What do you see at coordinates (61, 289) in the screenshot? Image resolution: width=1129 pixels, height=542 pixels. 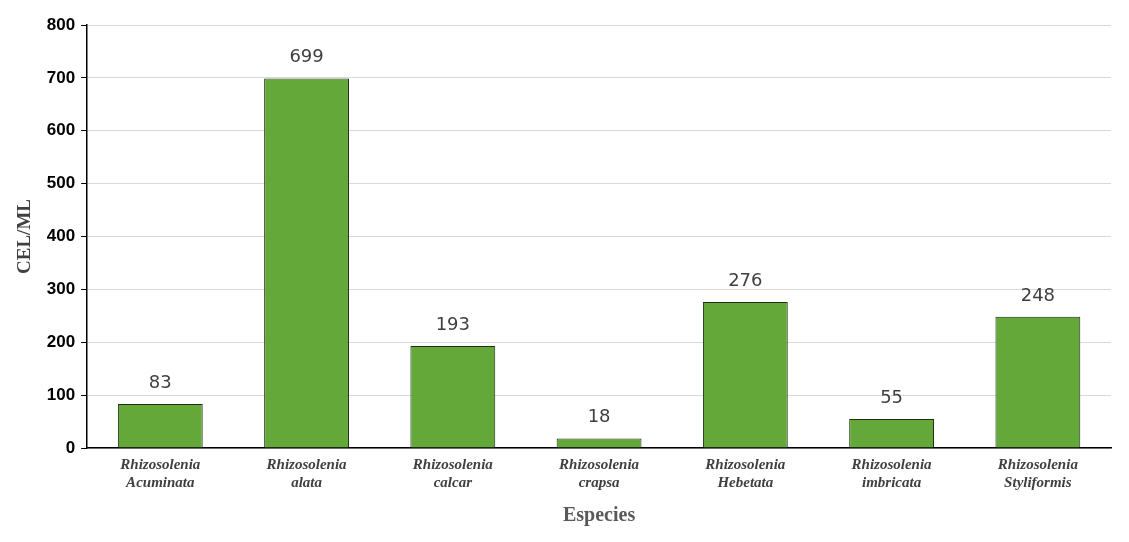 I see `y-tick-label: 300` at bounding box center [61, 289].